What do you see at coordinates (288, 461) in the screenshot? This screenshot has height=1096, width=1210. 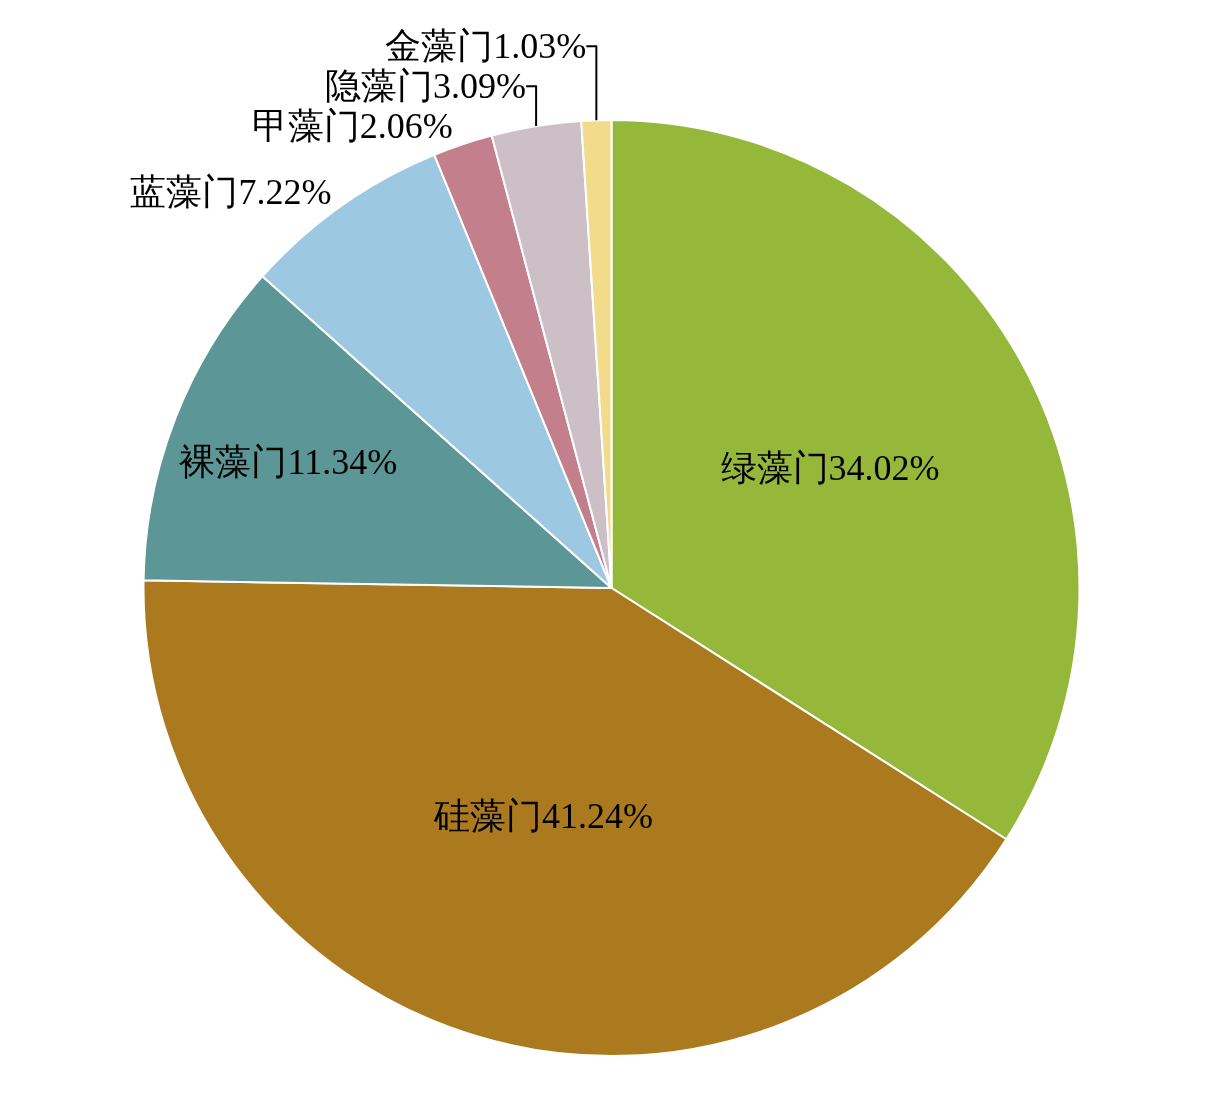 I see `slice-label: 裸藻门11.34%` at bounding box center [288, 461].